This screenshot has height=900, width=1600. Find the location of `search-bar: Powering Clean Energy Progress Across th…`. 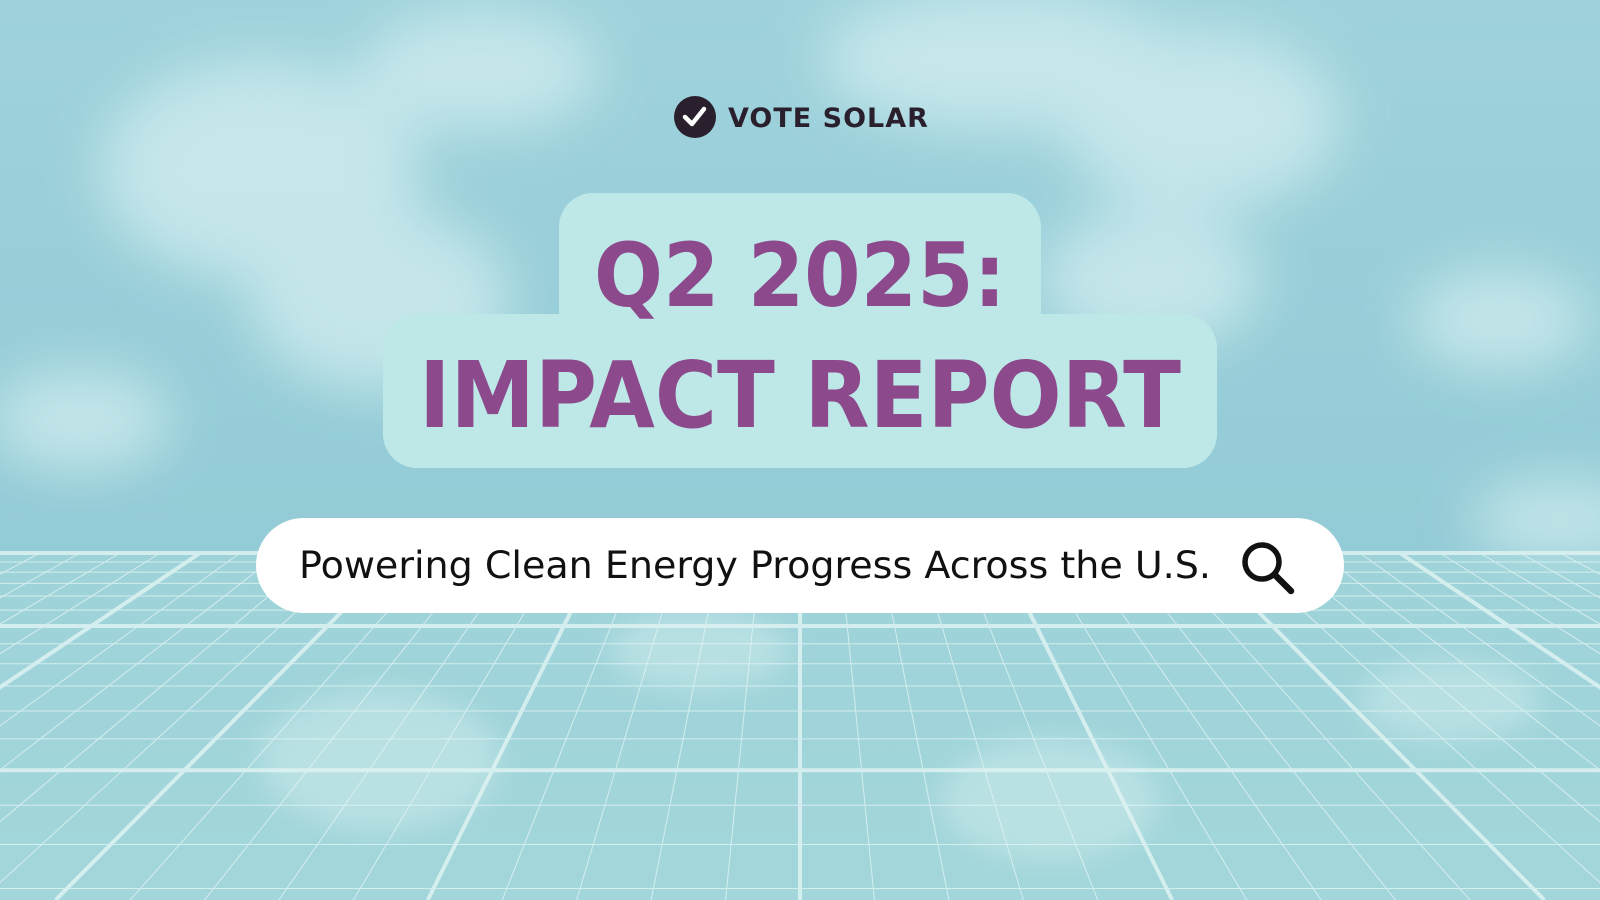

search-bar: Powering Clean Energy Progress Across th… is located at coordinates (800, 565).